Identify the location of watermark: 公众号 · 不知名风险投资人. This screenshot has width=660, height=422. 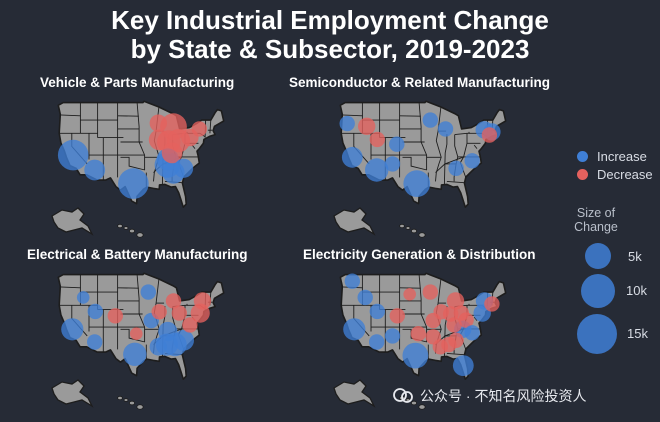
(489, 396).